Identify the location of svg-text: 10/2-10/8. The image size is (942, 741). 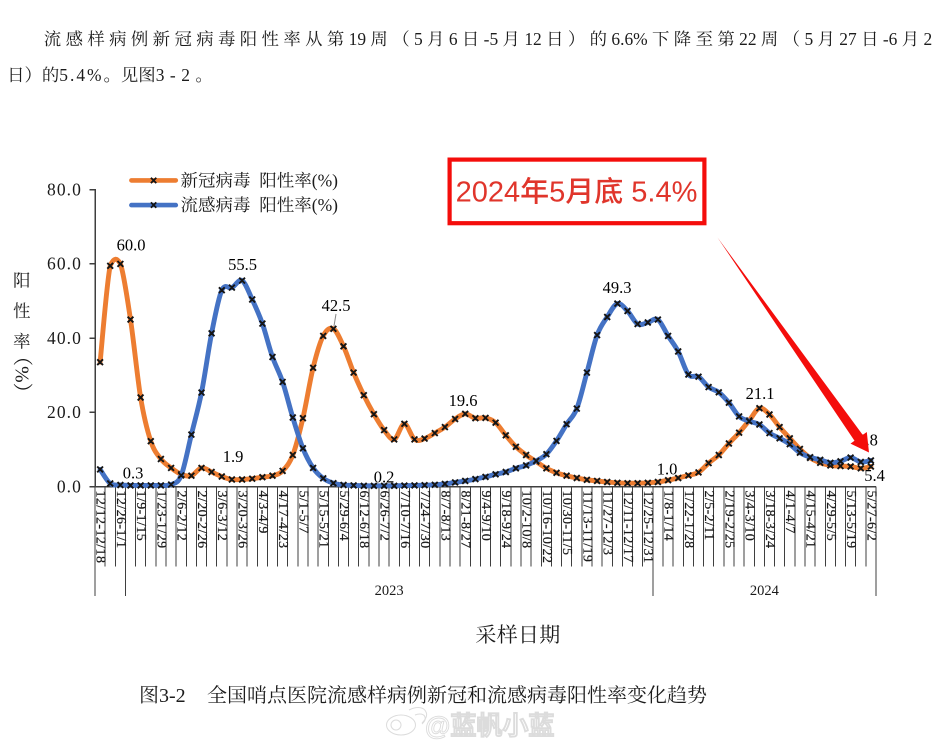
(526, 520).